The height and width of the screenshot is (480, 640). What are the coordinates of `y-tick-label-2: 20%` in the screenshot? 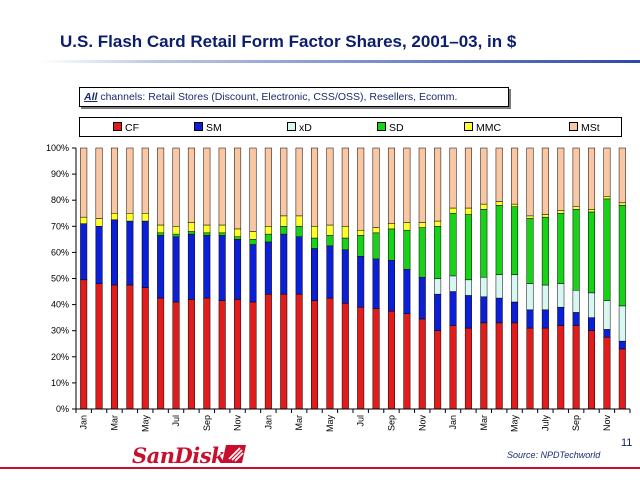 It's located at (60, 357).